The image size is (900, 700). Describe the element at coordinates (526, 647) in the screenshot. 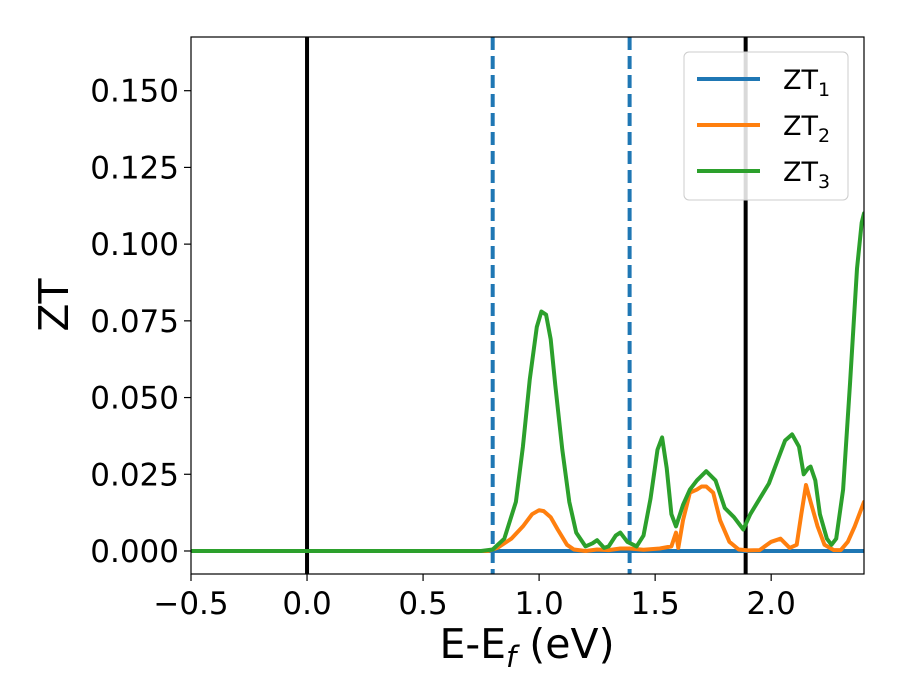

I see `x-axis-label: E-Ef (eV)` at that location.